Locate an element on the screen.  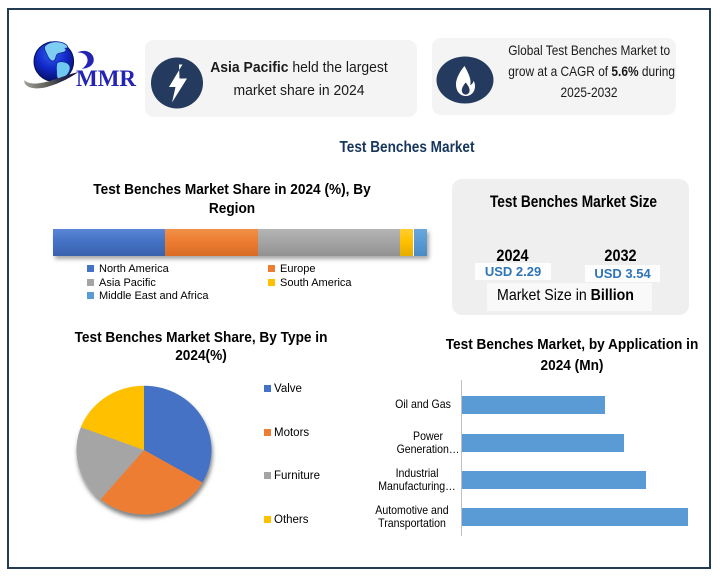
svg-text: MMR is located at coordinates (106, 78).